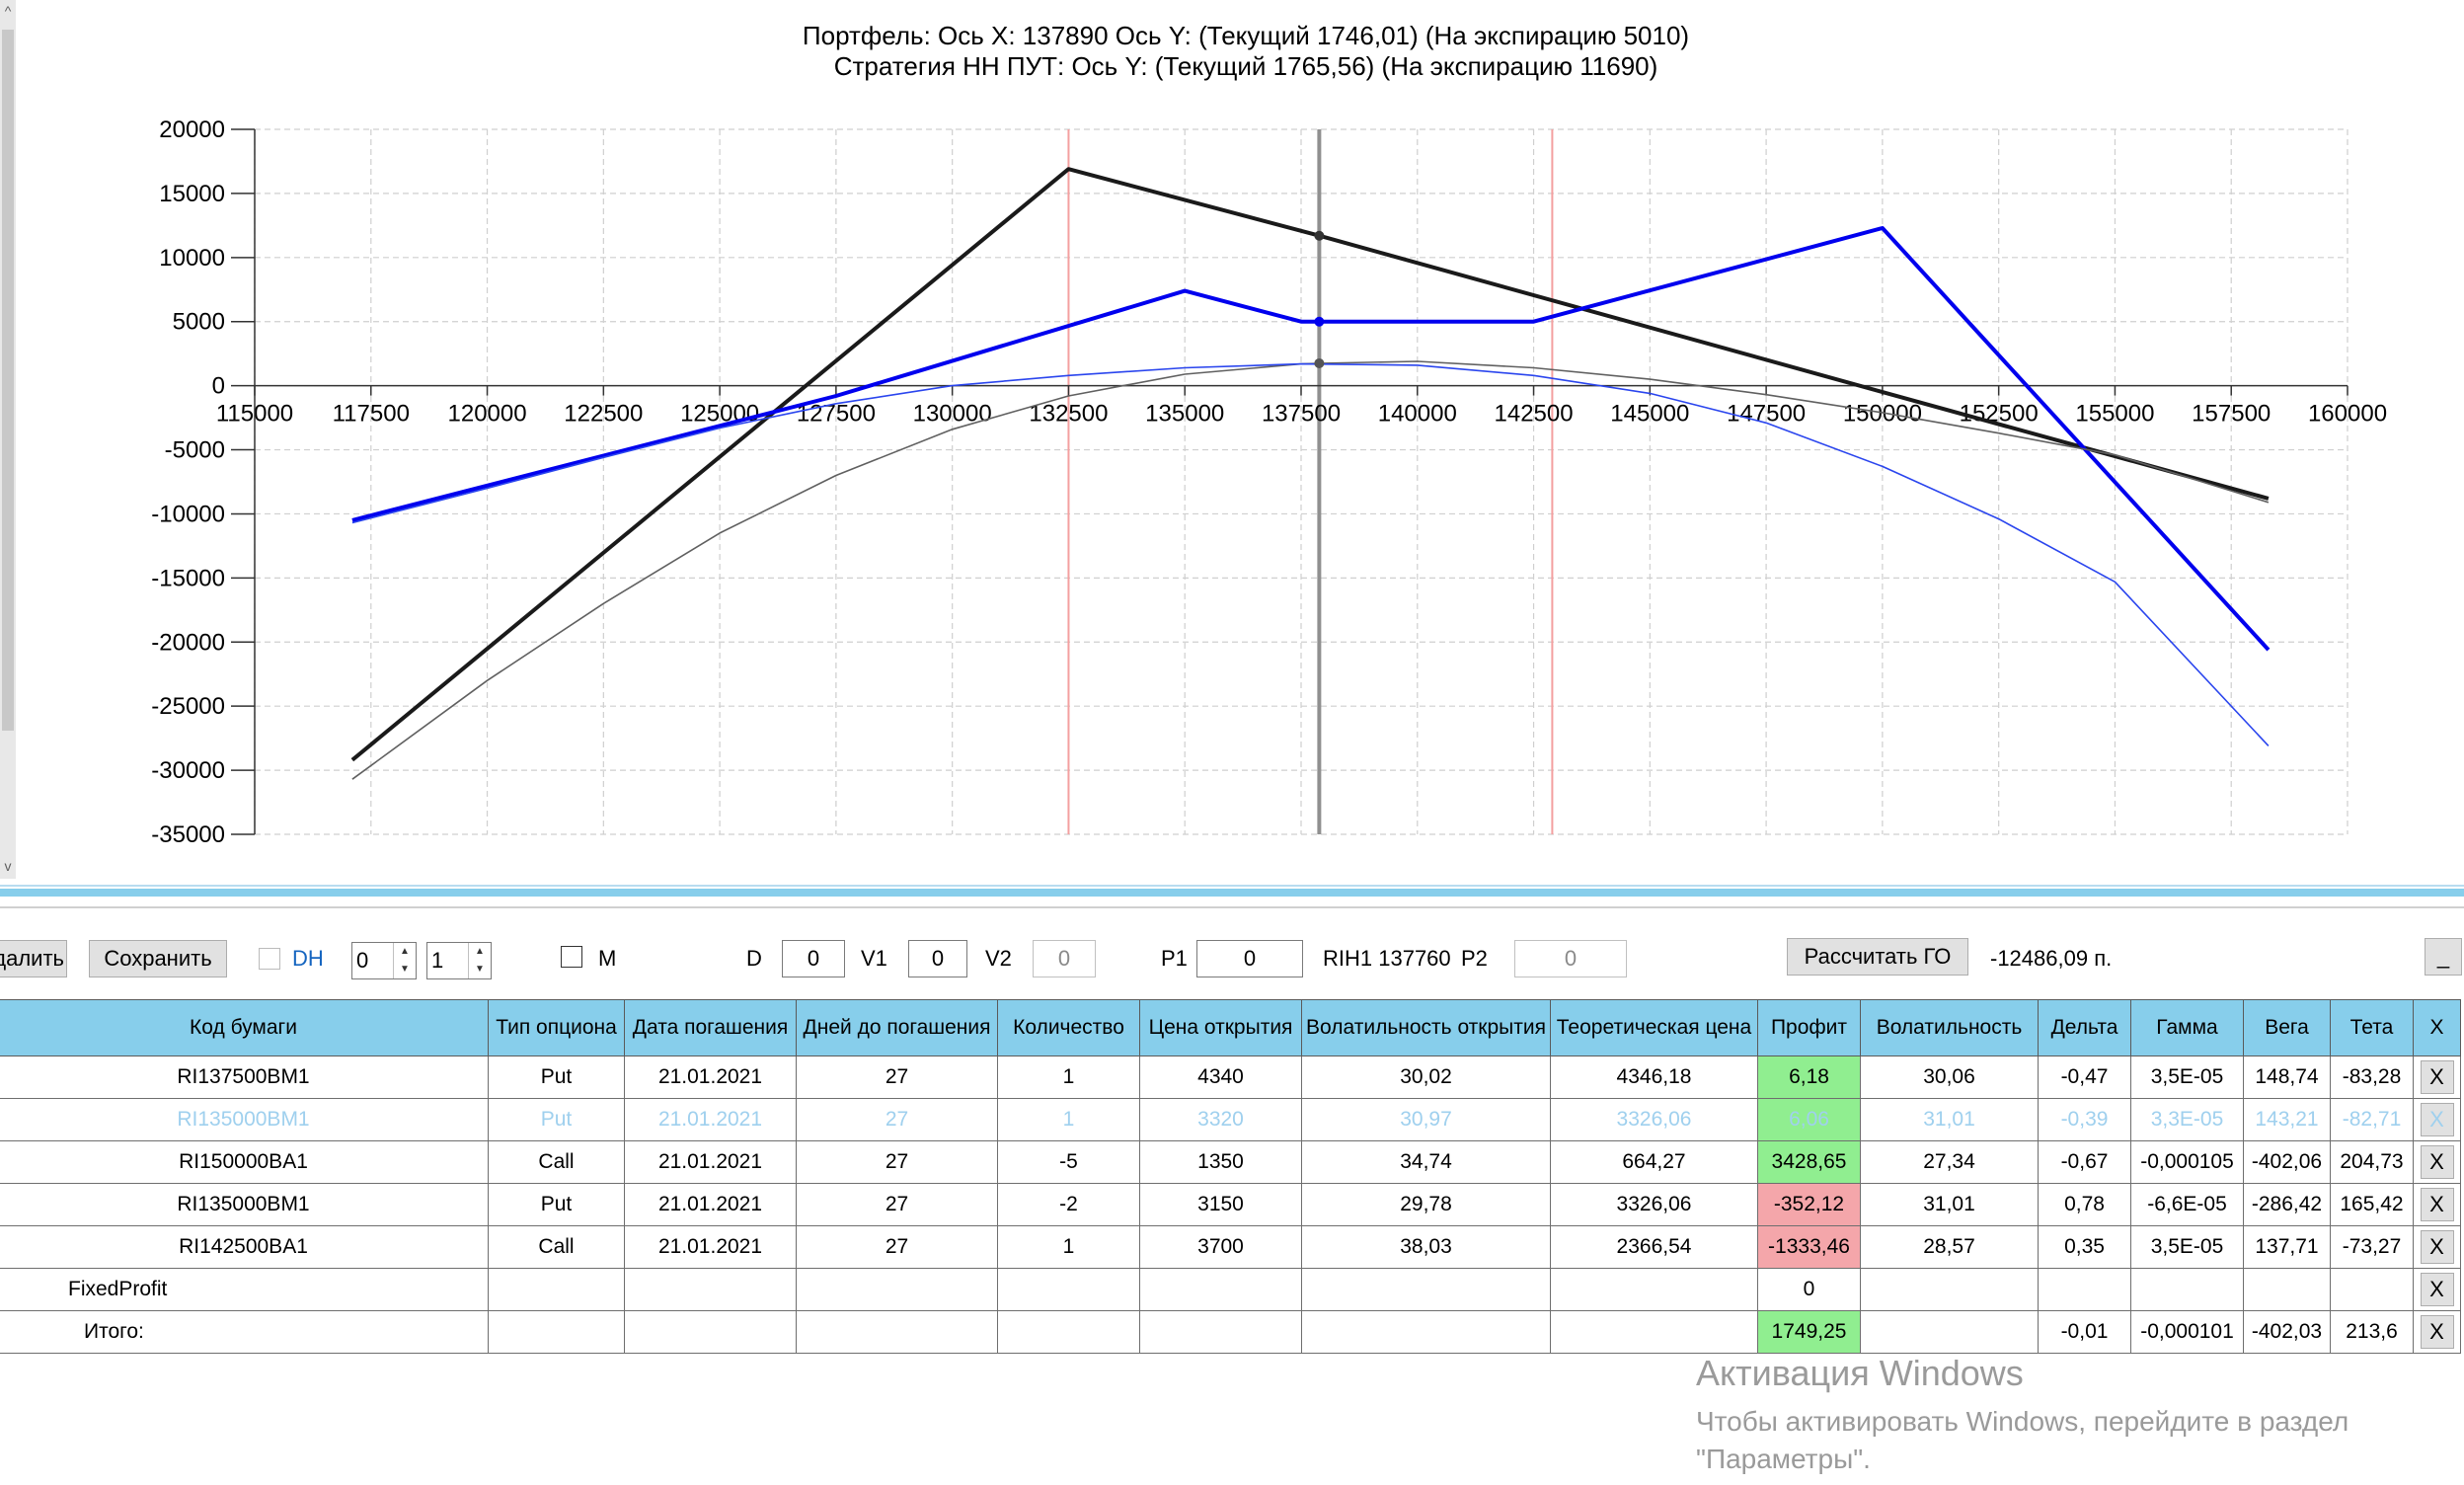 This screenshot has height=1485, width=2464. What do you see at coordinates (1949, 1119) in the screenshot?
I see `cell-volatility: 31,01` at bounding box center [1949, 1119].